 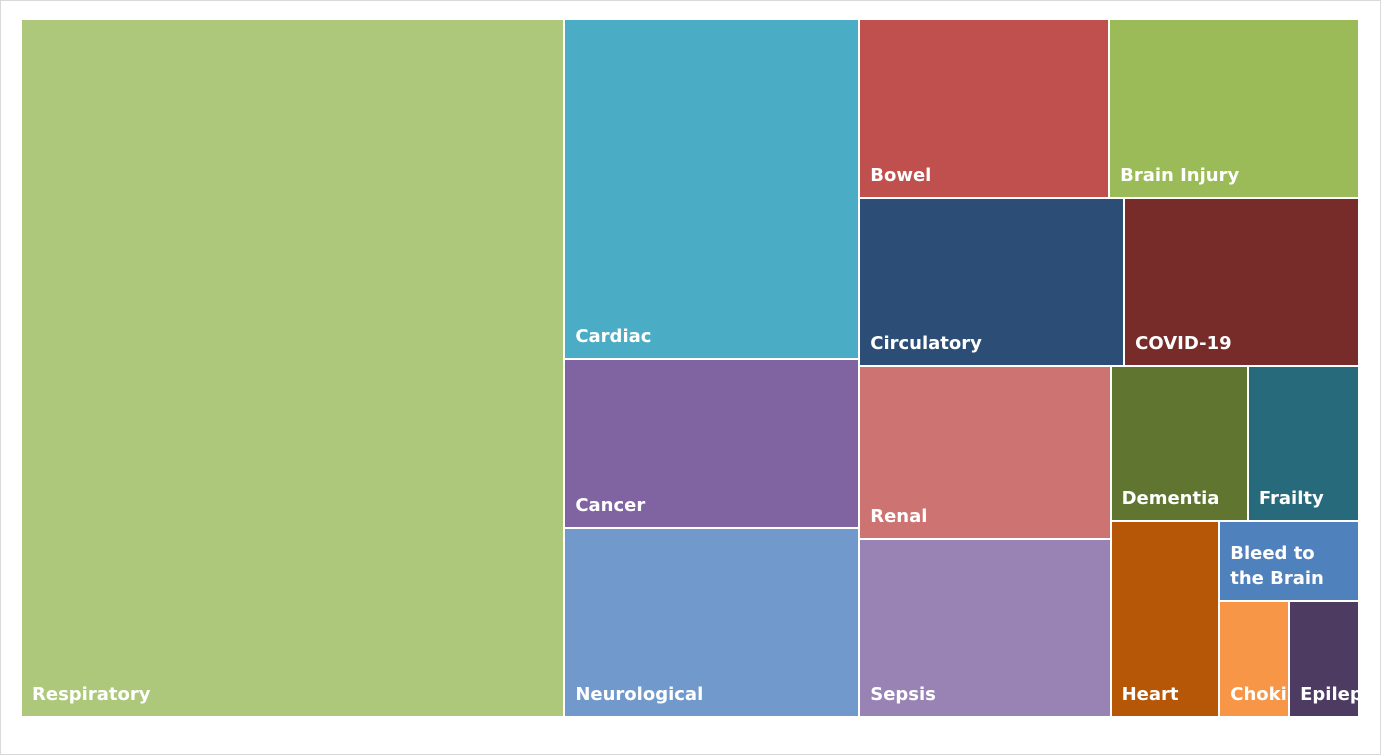 What do you see at coordinates (712, 189) in the screenshot?
I see `treemap-cell: Cardiac` at bounding box center [712, 189].